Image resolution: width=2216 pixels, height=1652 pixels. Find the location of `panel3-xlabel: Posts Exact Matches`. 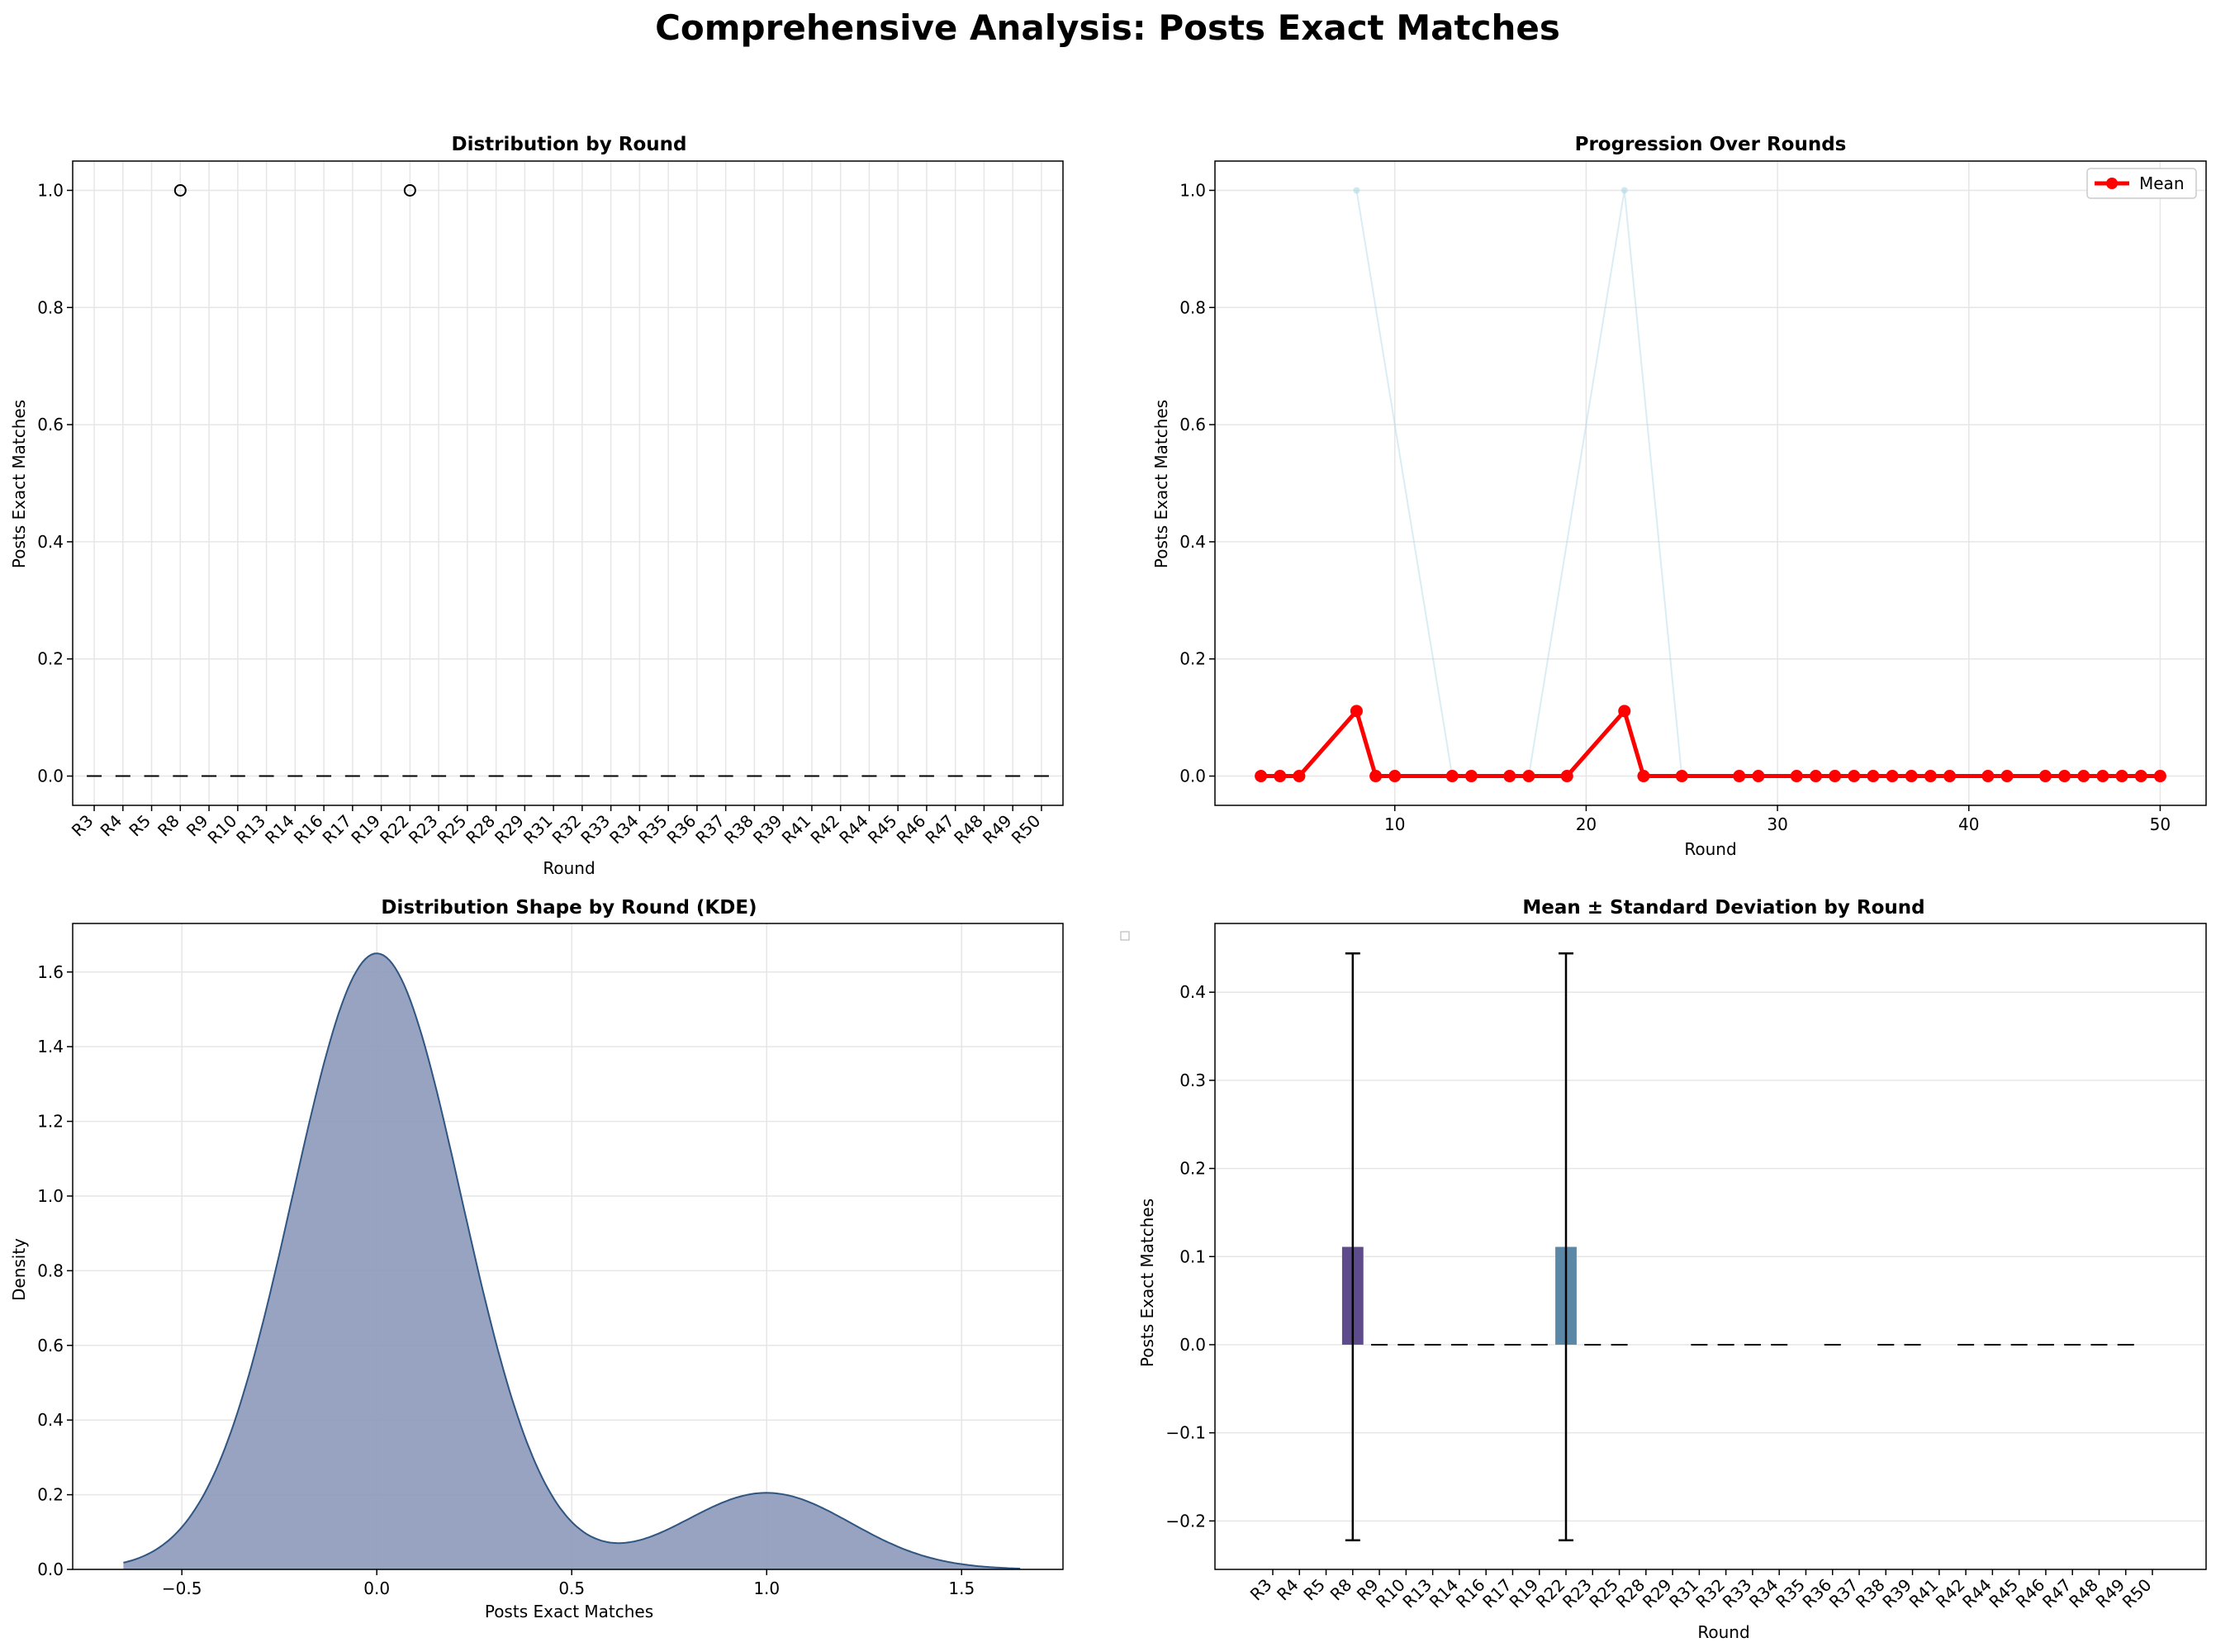

panel3-xlabel: Posts Exact Matches is located at coordinates (569, 1611).